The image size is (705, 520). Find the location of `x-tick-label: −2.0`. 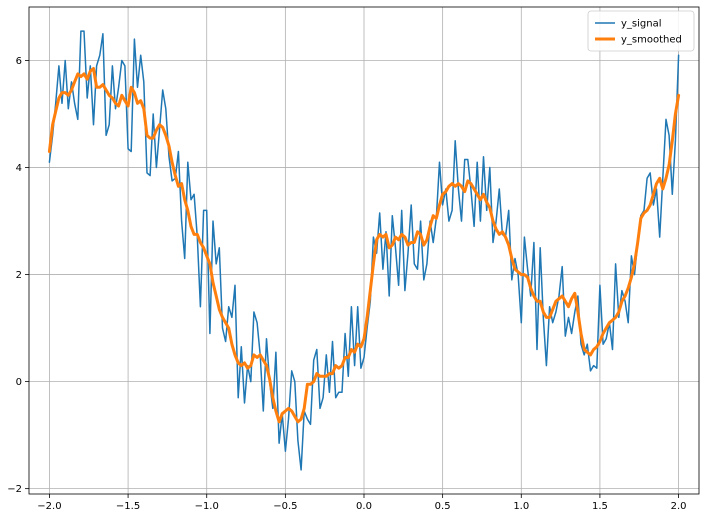

x-tick-label: −2.0 is located at coordinates (49, 506).